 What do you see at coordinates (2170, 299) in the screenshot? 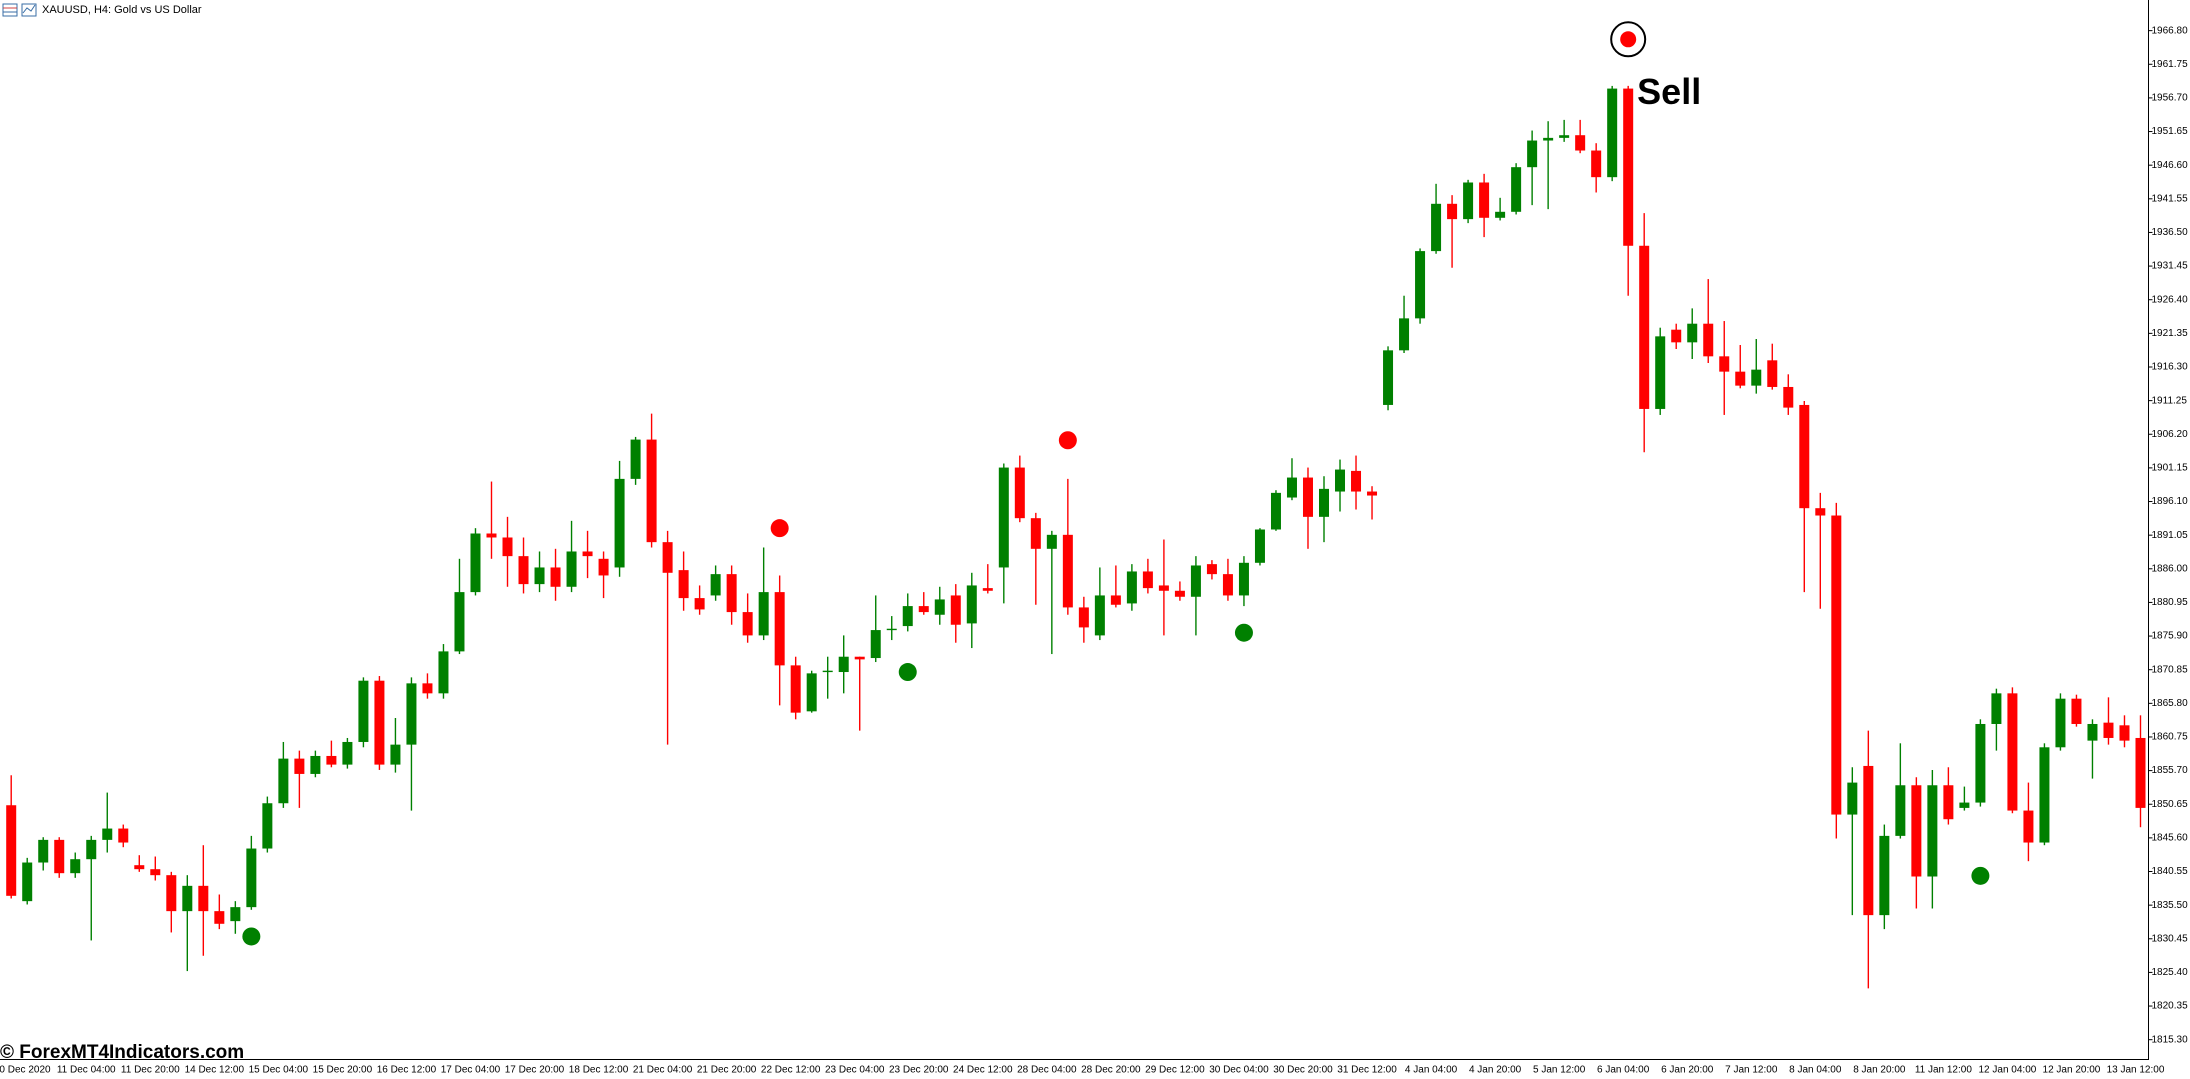
I see `y-tick-label: 1926.40` at bounding box center [2170, 299].